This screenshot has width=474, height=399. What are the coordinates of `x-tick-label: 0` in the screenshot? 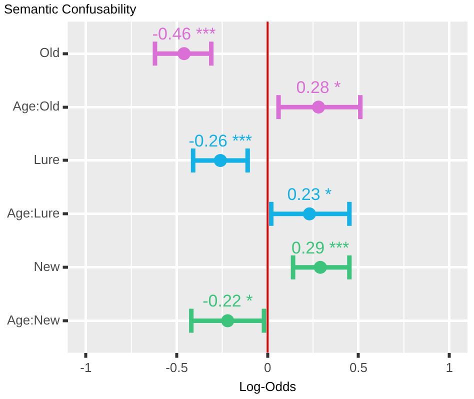 It's located at (268, 368).